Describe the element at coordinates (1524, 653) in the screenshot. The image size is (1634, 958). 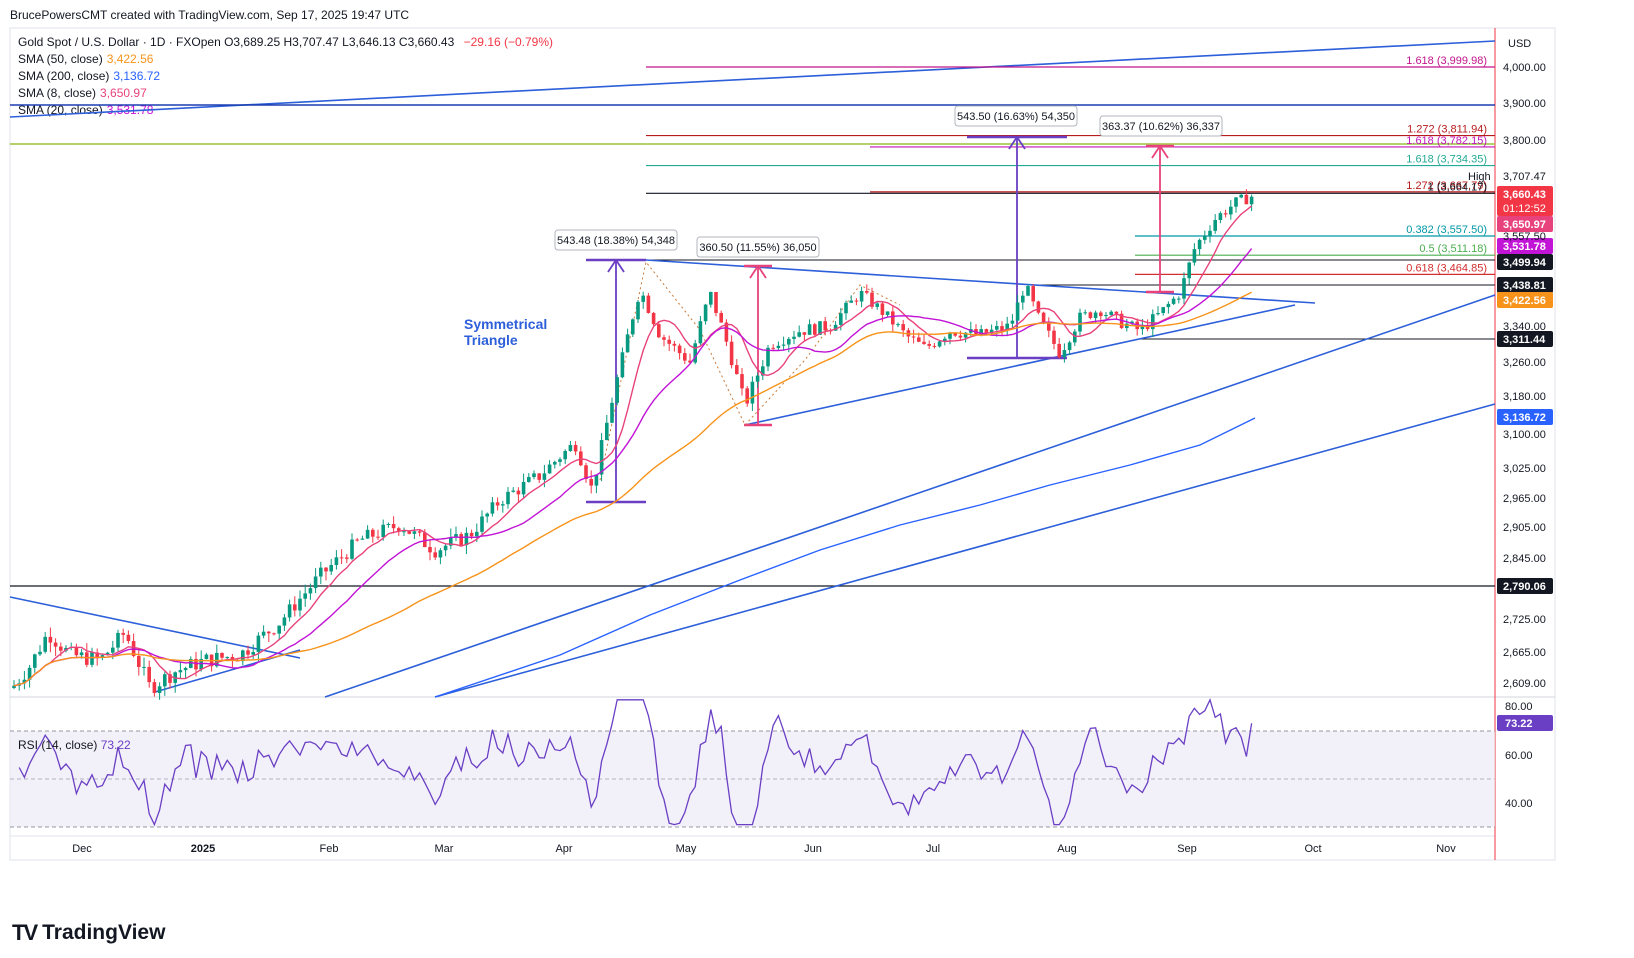
I see `y-tick-label: 2,665.00` at that location.